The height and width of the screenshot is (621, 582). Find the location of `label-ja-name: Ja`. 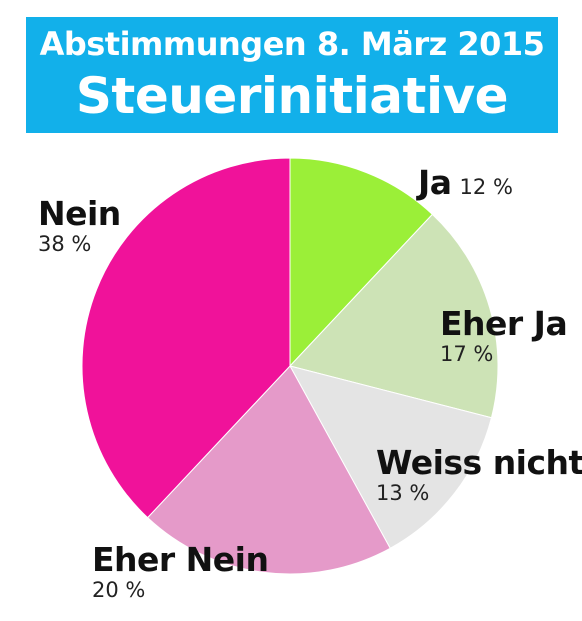

label-ja-name: Ja is located at coordinates (435, 182).